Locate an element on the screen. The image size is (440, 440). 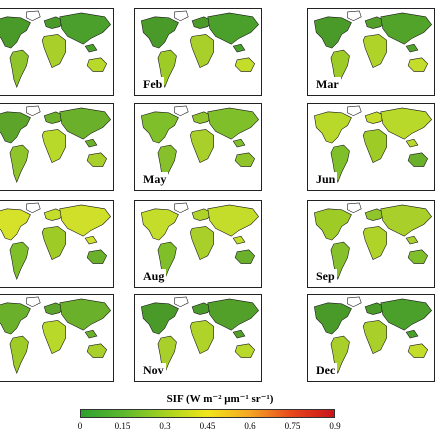
map-panel-dec: Dec is located at coordinates (371, 338).